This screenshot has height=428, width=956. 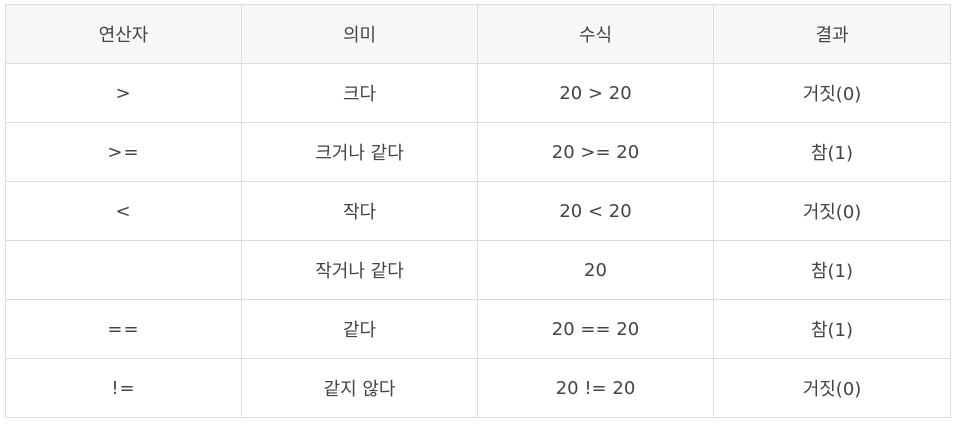 I want to click on expression-cell: 20 >= 20, so click(x=595, y=152).